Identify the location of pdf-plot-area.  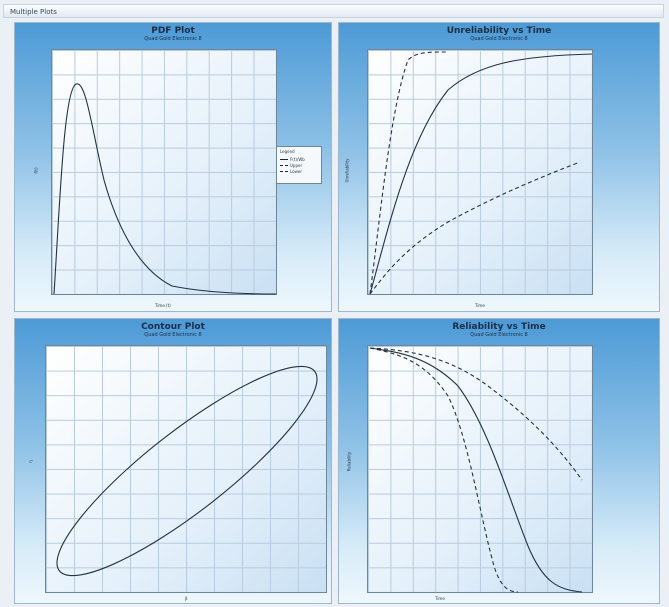
(164, 172).